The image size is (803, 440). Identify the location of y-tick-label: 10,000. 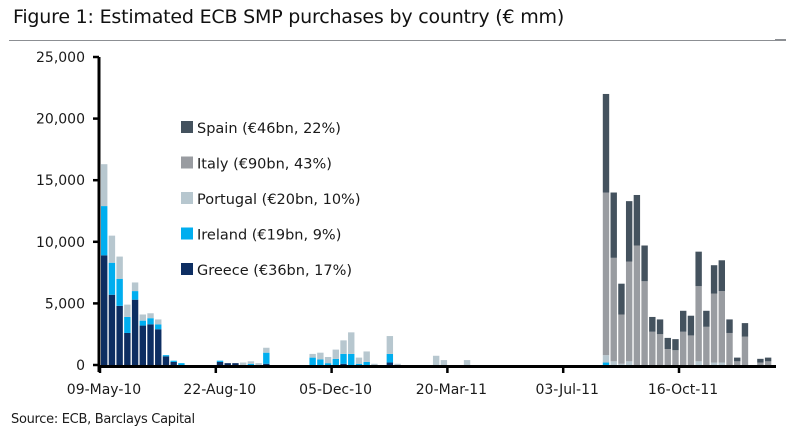
(60, 243).